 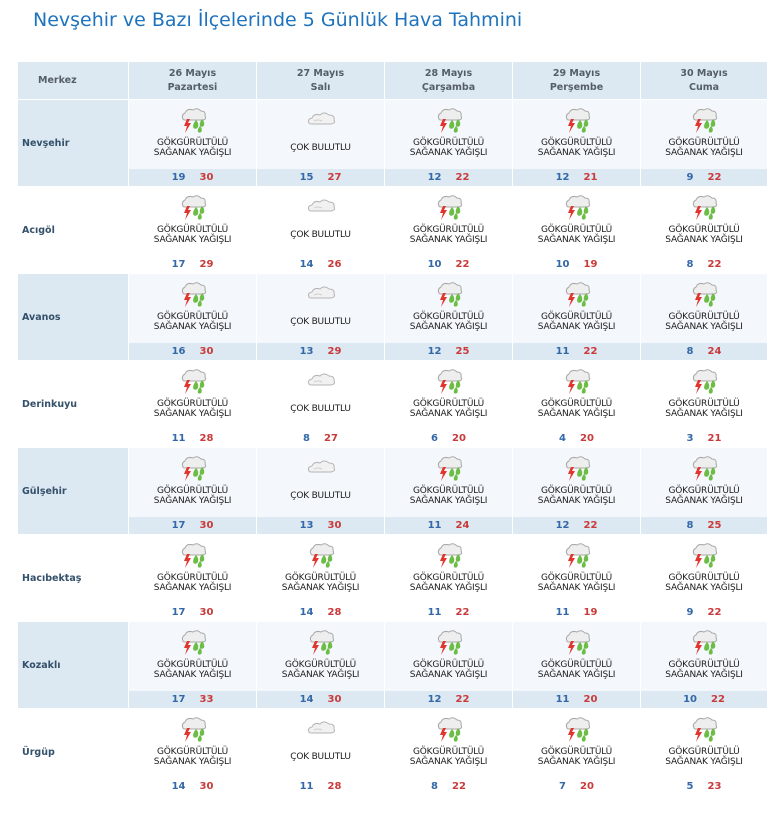 What do you see at coordinates (192, 80) in the screenshot?
I see `header-day: 26 Mayıs Pazartesi` at bounding box center [192, 80].